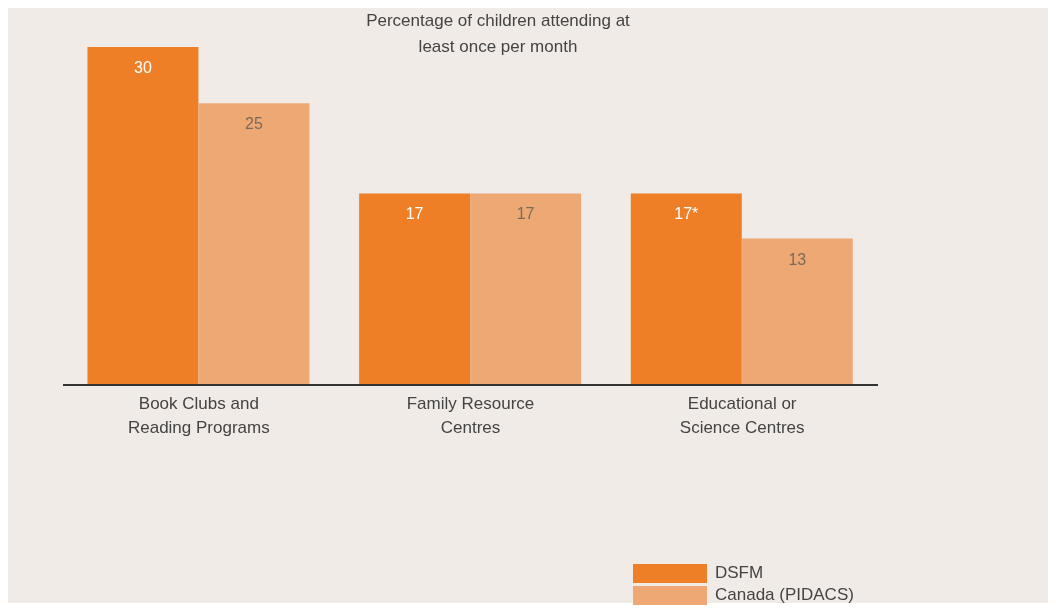 The width and height of the screenshot is (1056, 611). What do you see at coordinates (498, 34) in the screenshot?
I see `chart-title: Percentage of children attending at least once per month` at bounding box center [498, 34].